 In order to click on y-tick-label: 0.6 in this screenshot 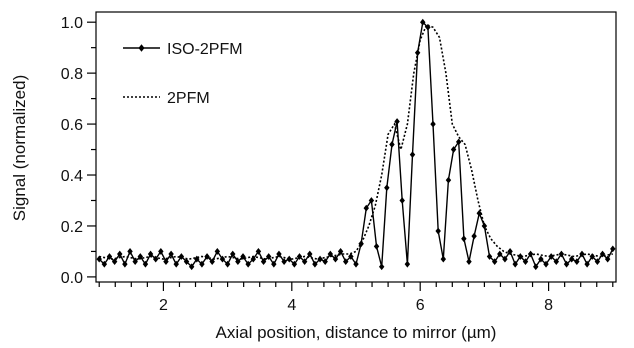, I will do `click(72, 125)`.